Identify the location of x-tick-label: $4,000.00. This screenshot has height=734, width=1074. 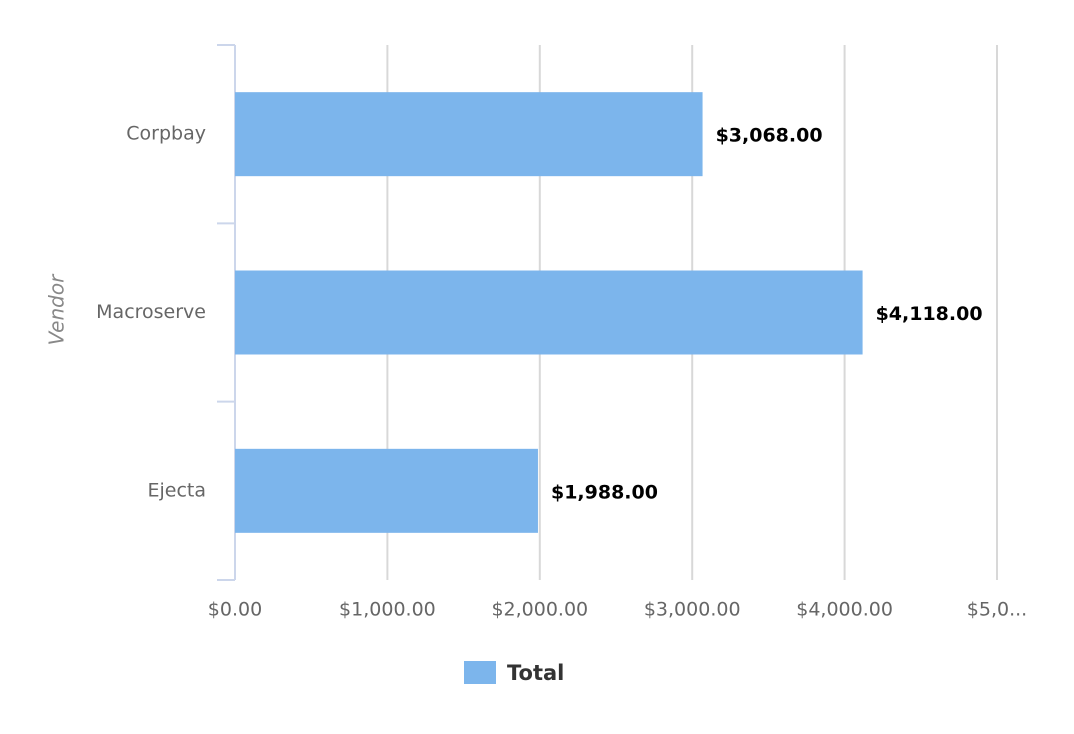
(844, 610).